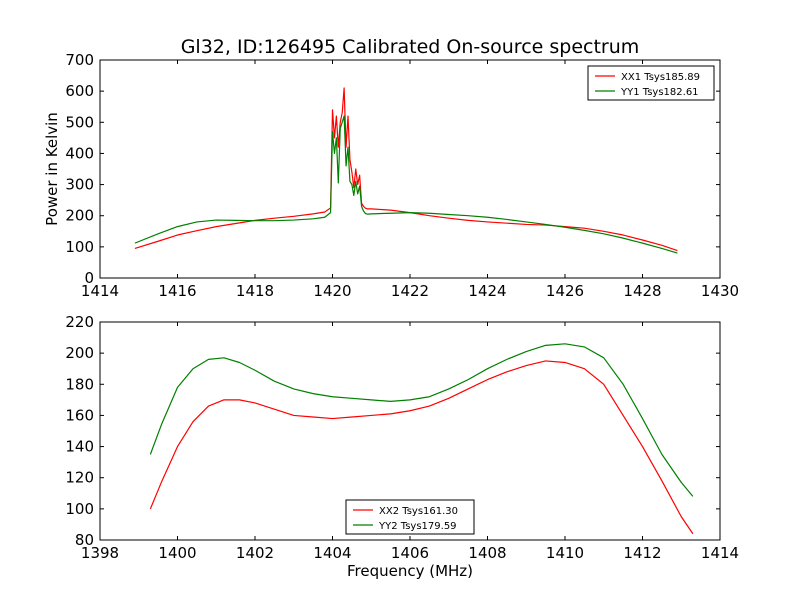 This screenshot has width=800, height=604. Describe the element at coordinates (410, 291) in the screenshot. I see `x-tick-label: 1422` at that location.